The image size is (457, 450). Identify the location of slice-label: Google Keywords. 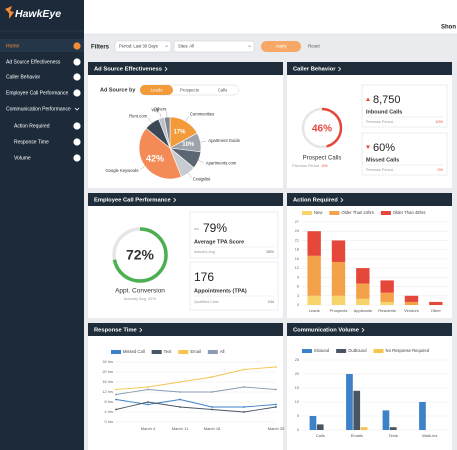
(121, 170).